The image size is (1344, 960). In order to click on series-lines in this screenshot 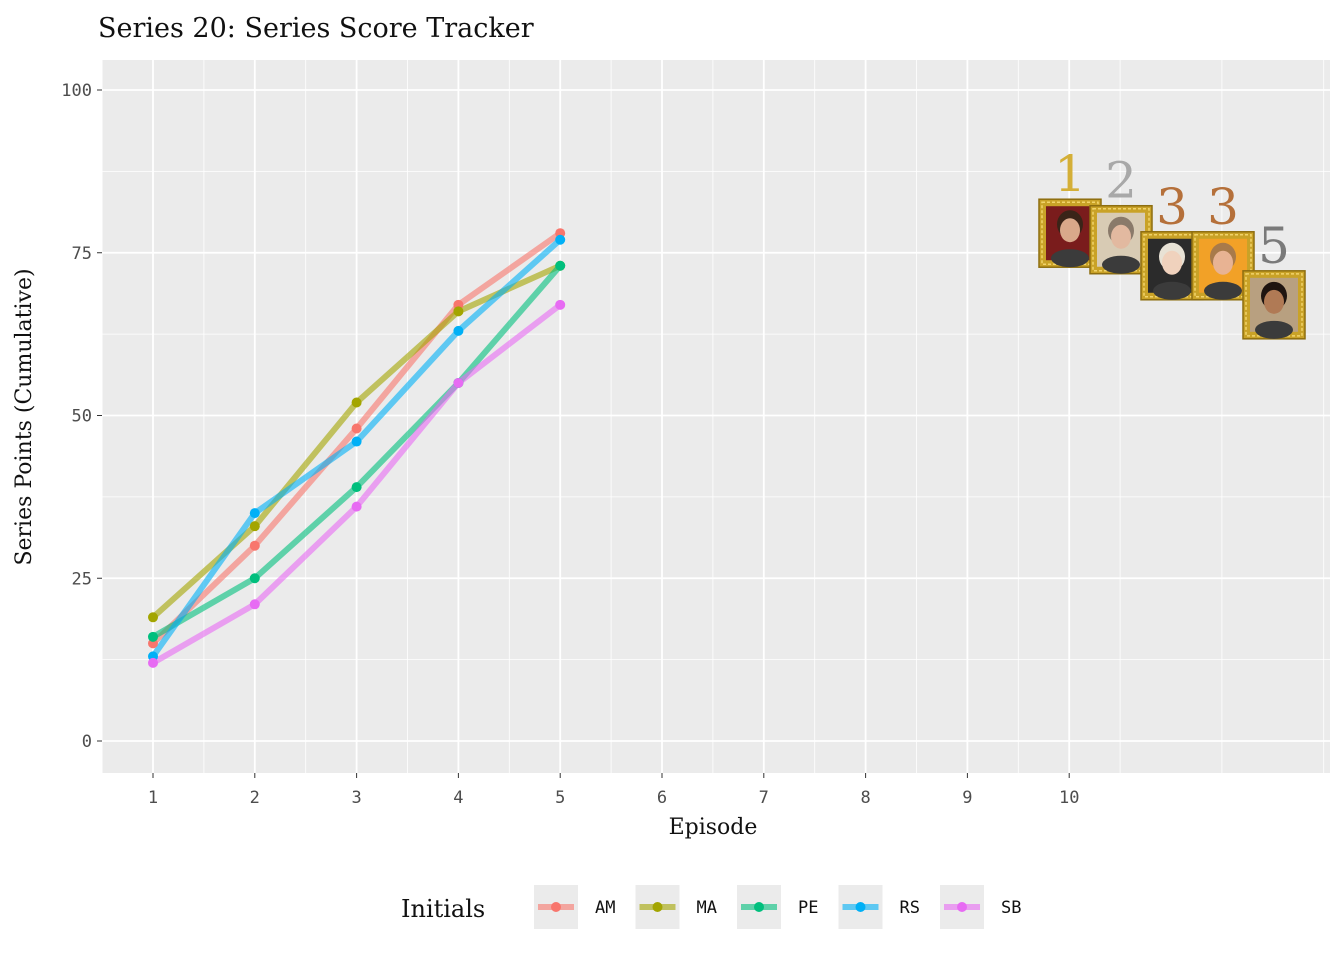, I will do `click(357, 448)`.